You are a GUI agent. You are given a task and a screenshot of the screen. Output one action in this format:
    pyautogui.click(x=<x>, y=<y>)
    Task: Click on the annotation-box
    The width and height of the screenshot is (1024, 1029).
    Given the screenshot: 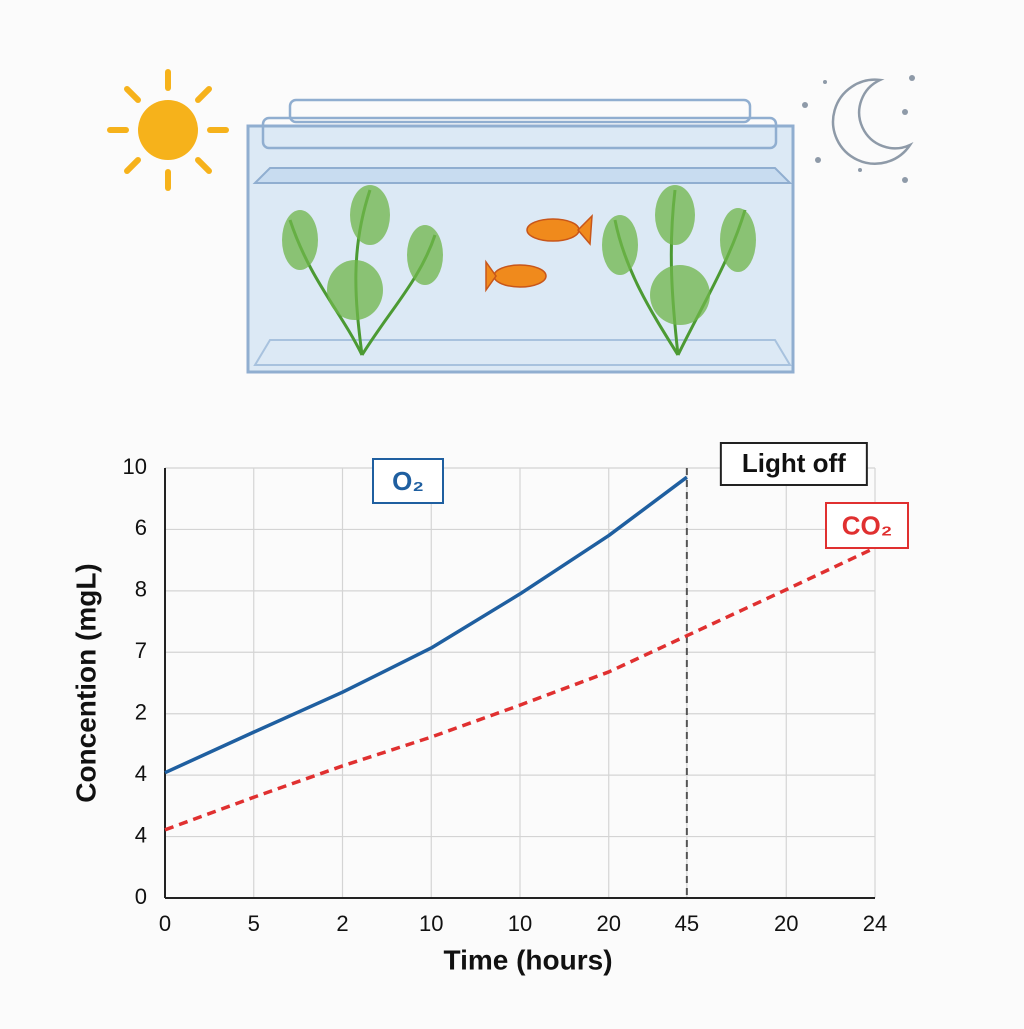 What is the action you would take?
    pyautogui.click(x=793, y=464)
    